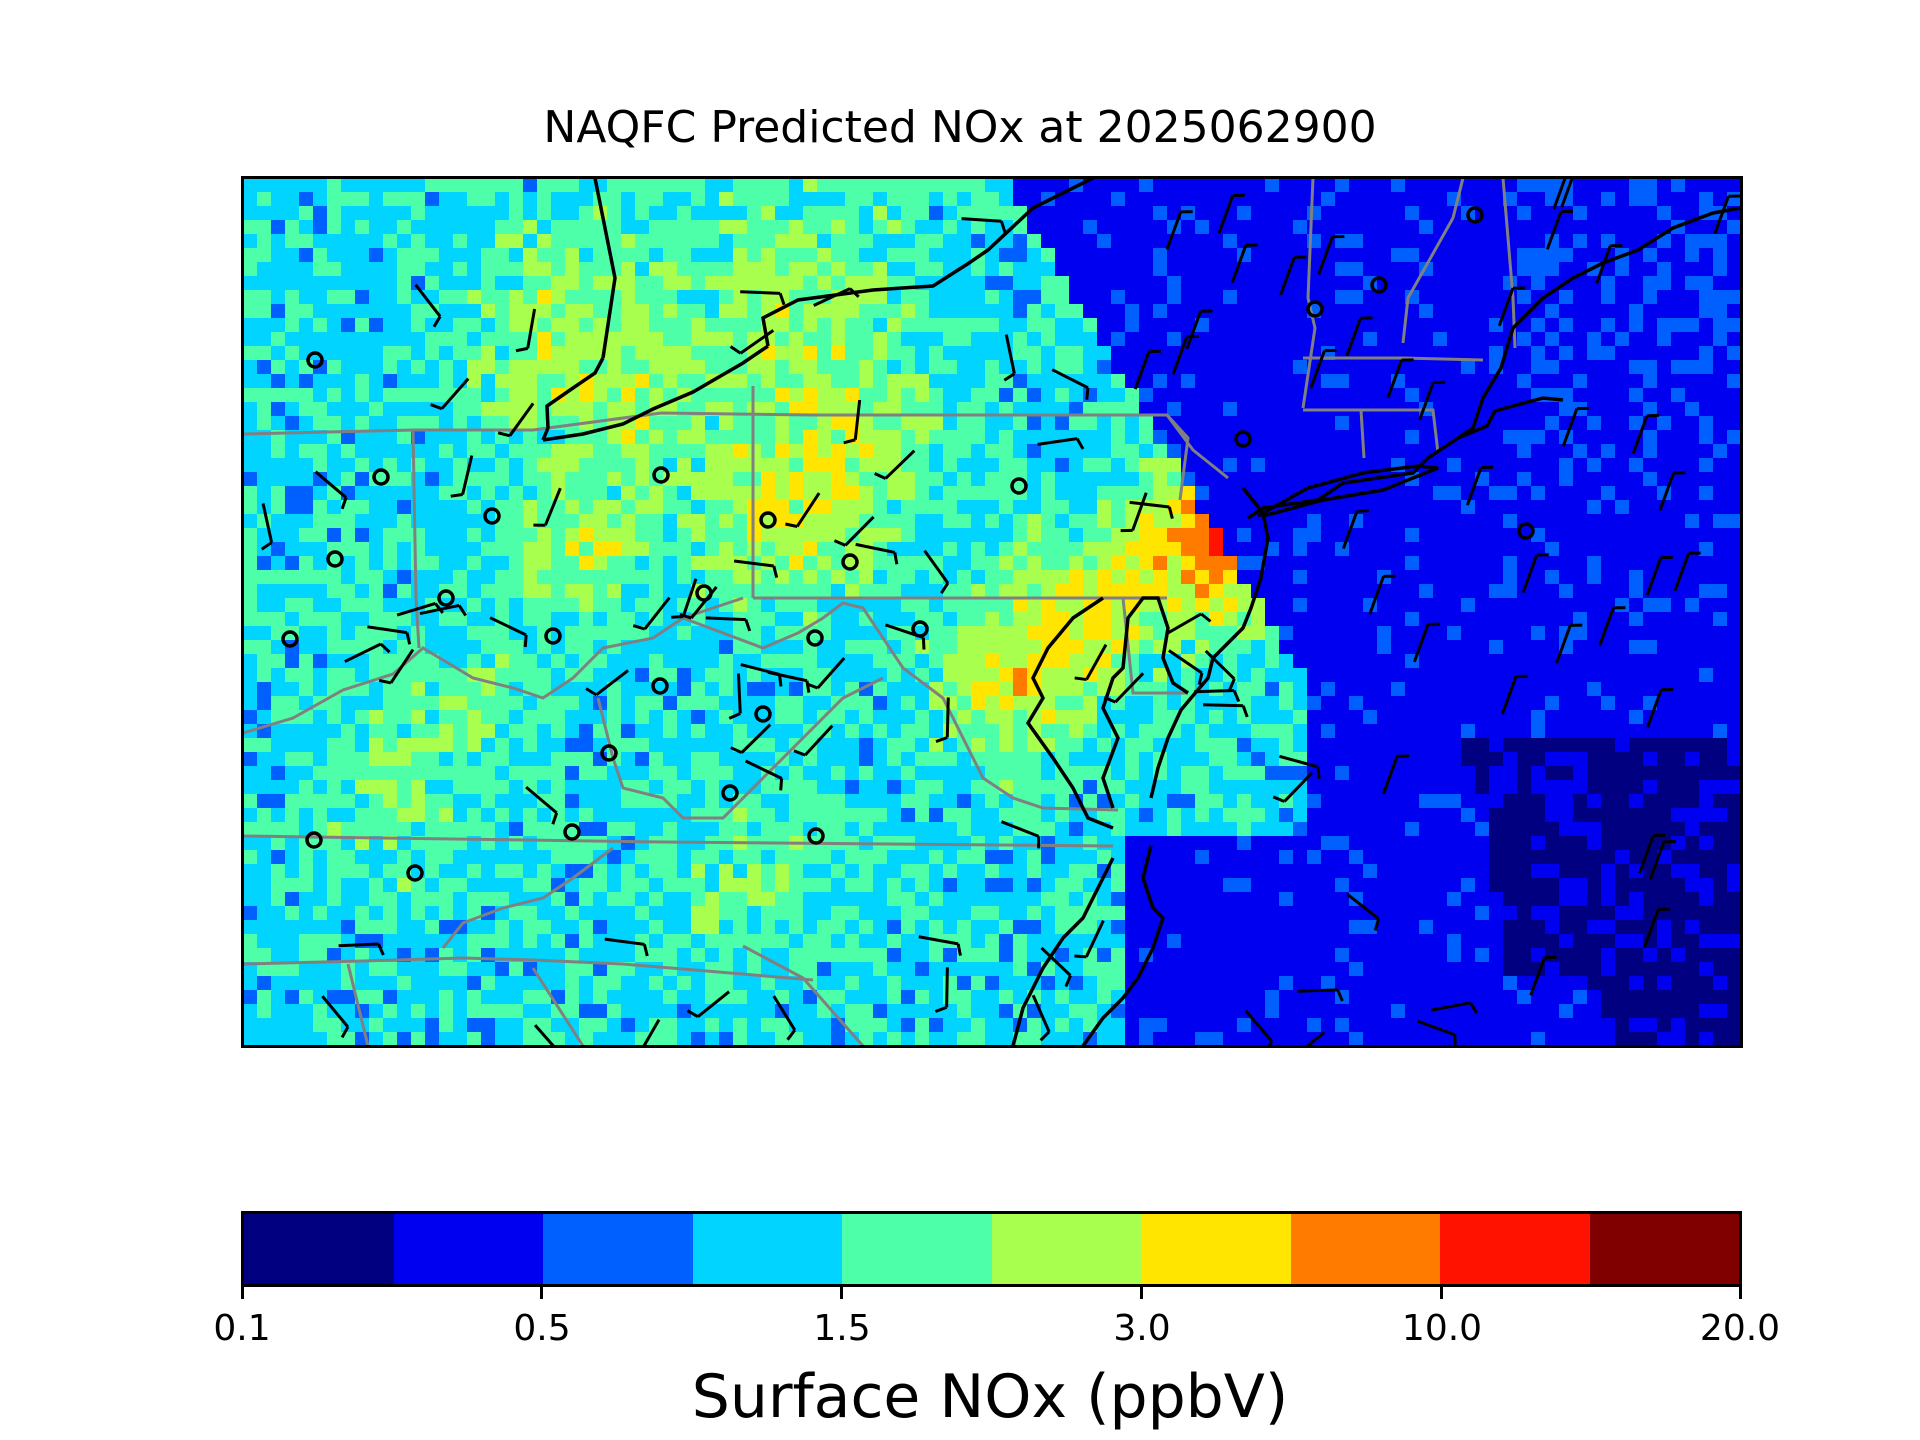  What do you see at coordinates (1509, 263) in the screenshot?
I see `state-border-nh-me` at bounding box center [1509, 263].